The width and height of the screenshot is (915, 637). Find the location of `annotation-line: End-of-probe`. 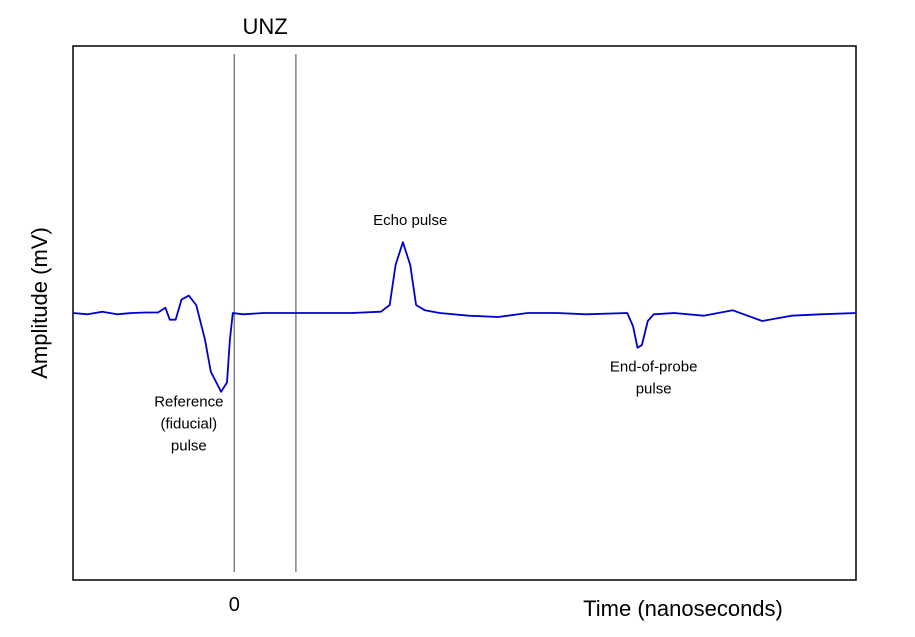

annotation-line: End-of-probe is located at coordinates (654, 367).